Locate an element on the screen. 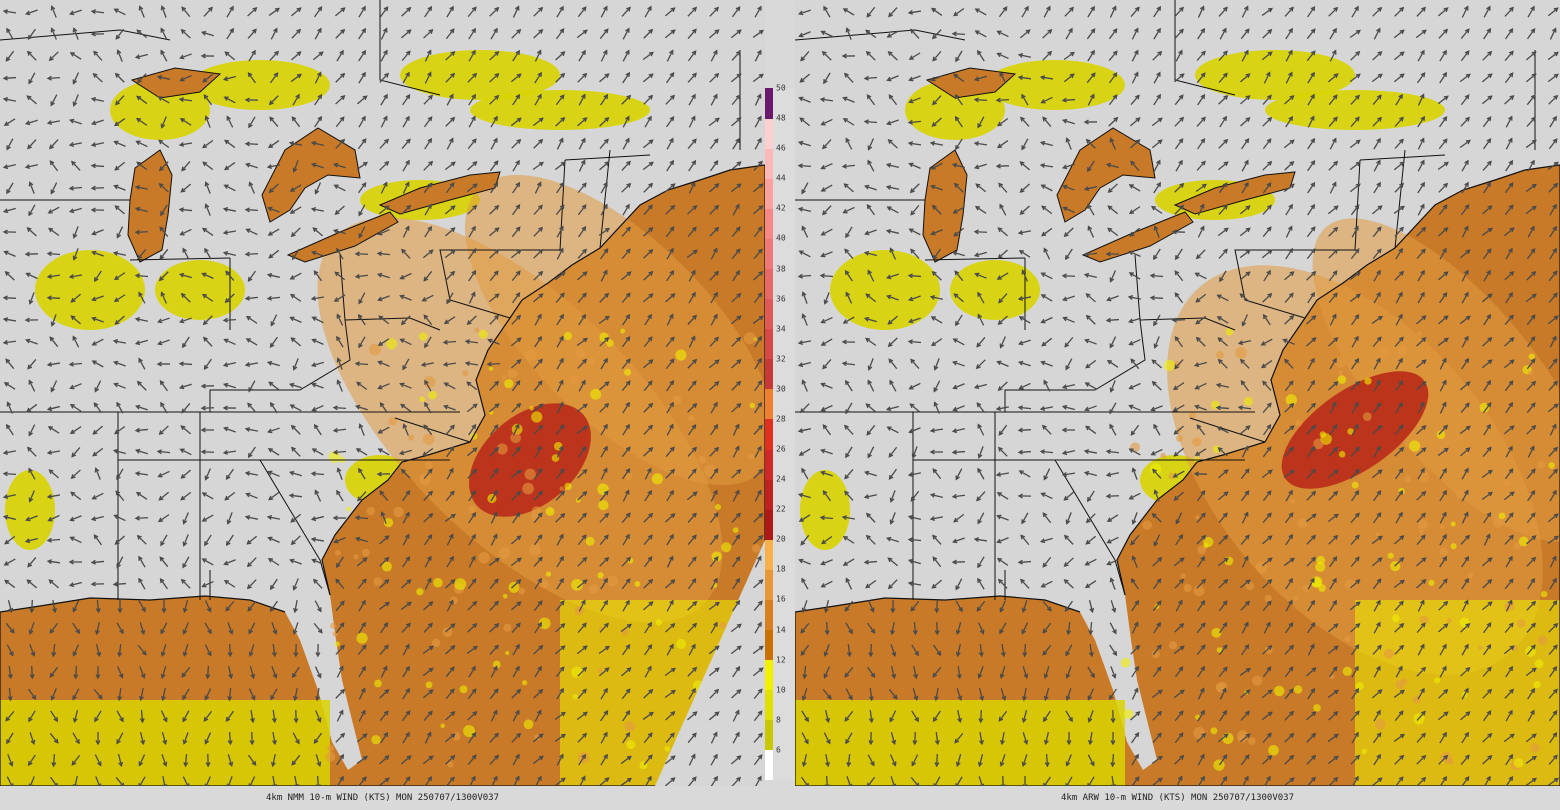 The image size is (1560, 810). colorbar-swatch is located at coordinates (769, 645).